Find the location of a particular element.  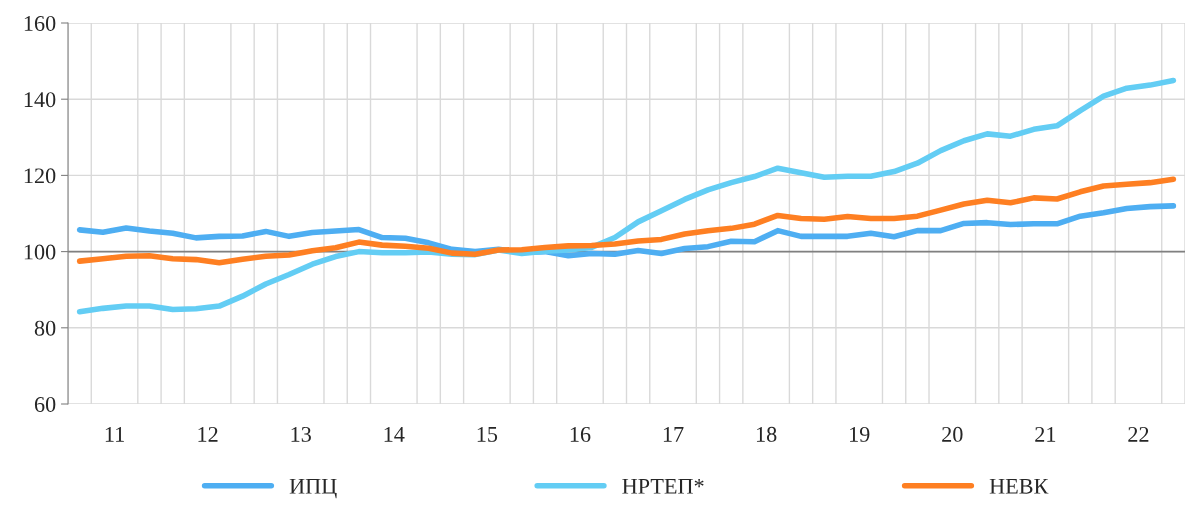

y-tick-label: 60 is located at coordinates (45, 404).